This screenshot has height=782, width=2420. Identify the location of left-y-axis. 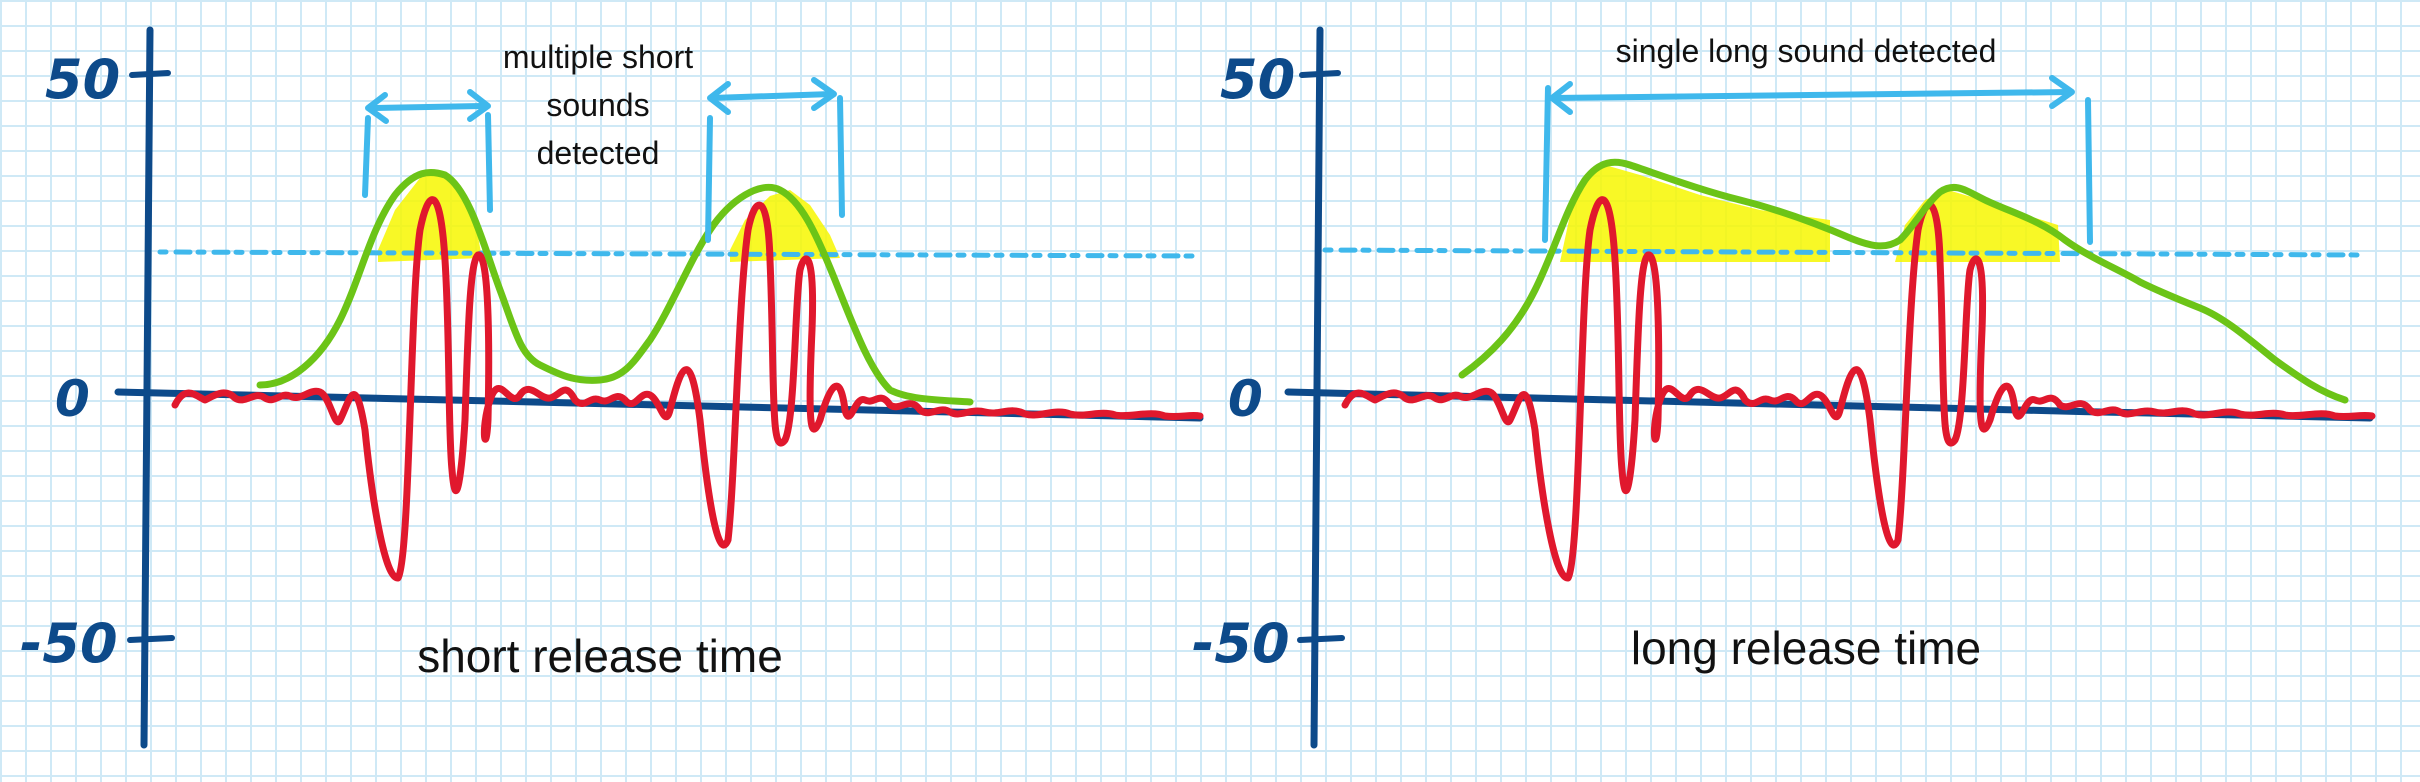
(147, 387).